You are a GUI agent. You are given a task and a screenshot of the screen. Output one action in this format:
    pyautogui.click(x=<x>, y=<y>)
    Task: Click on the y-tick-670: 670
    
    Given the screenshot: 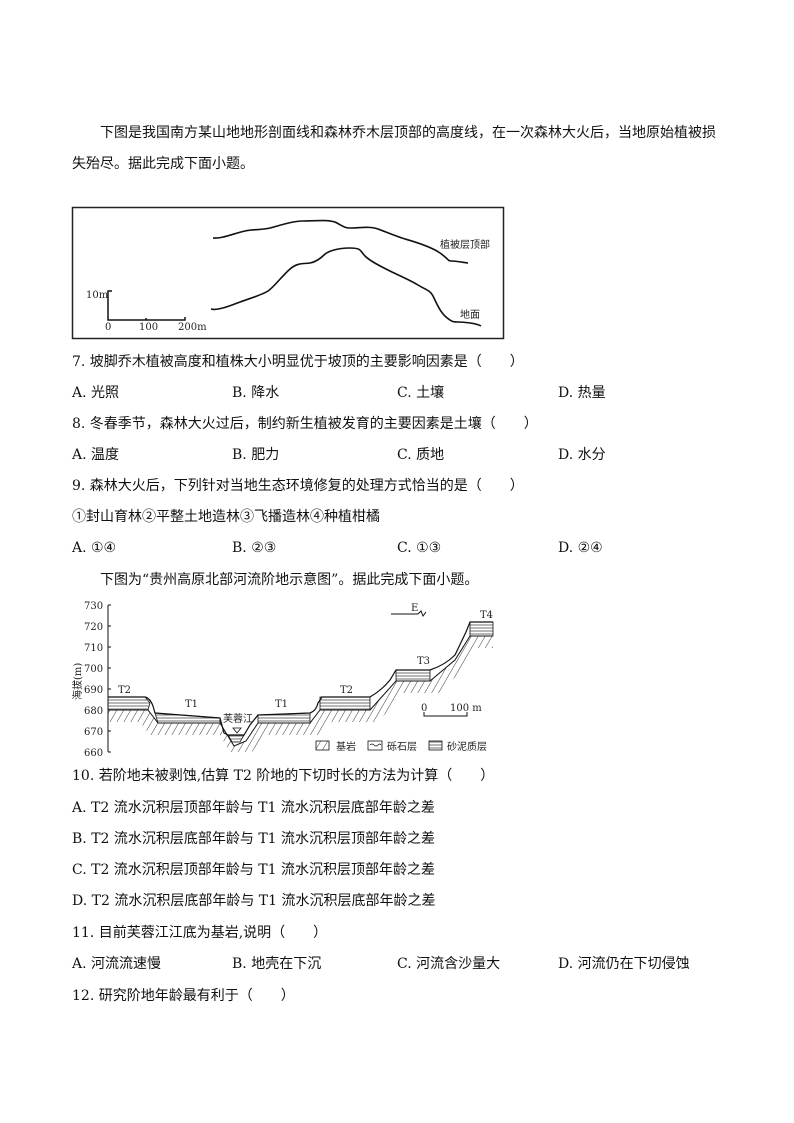 What is the action you would take?
    pyautogui.click(x=93, y=732)
    